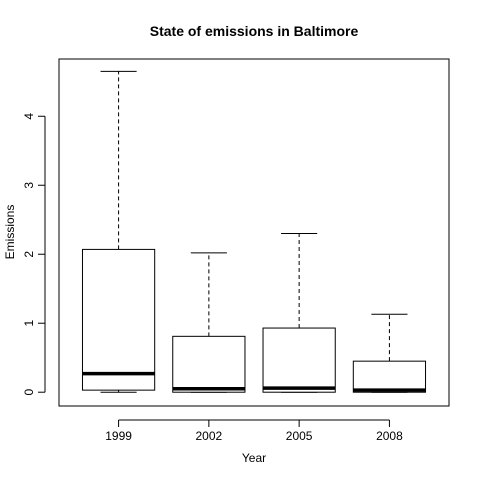  What do you see at coordinates (209, 436) in the screenshot?
I see `x-tick-label: 2002` at bounding box center [209, 436].